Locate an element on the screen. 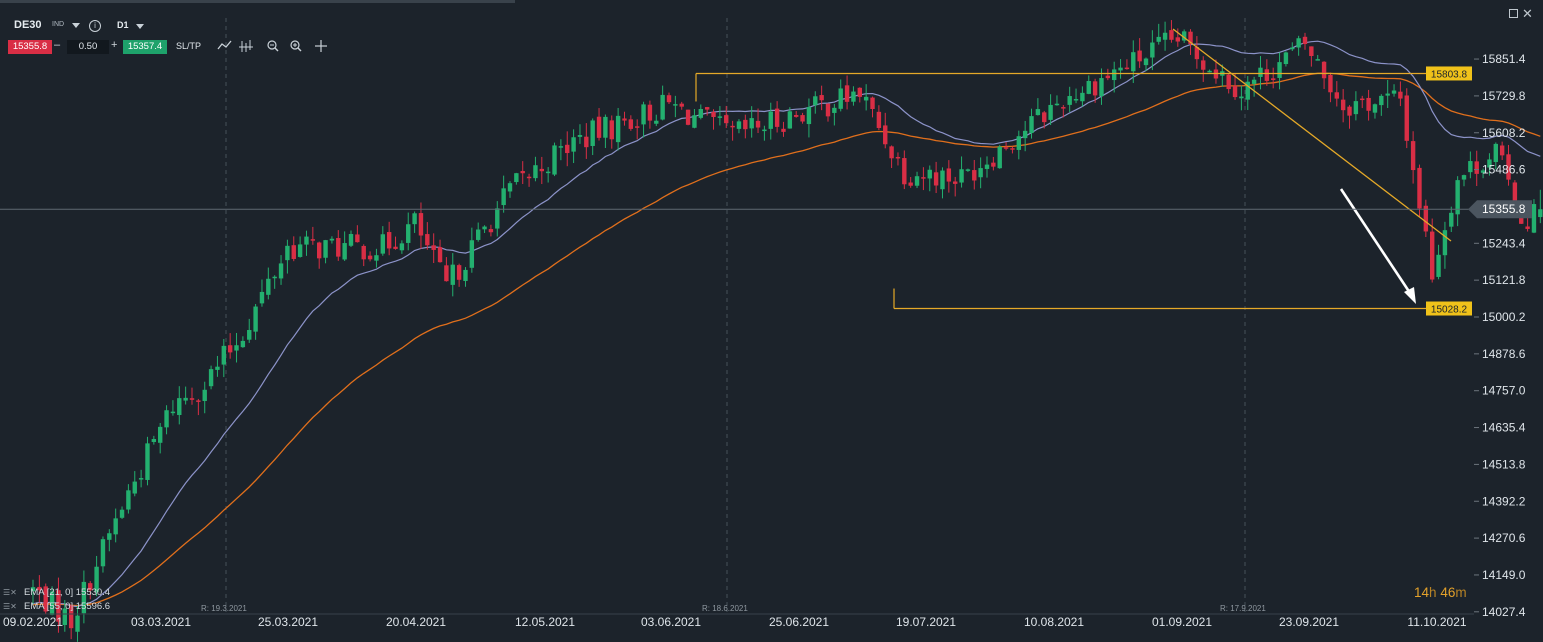 This screenshot has height=642, width=1543. zoom-out-icon is located at coordinates (273, 46).